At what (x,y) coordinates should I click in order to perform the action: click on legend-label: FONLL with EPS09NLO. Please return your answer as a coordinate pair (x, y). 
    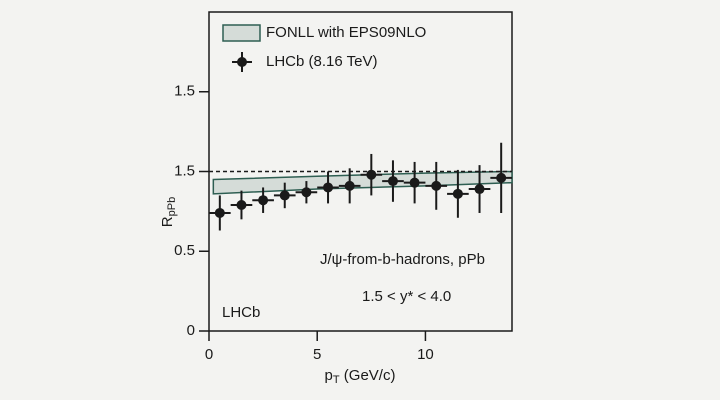
    Looking at the image, I should click on (346, 32).